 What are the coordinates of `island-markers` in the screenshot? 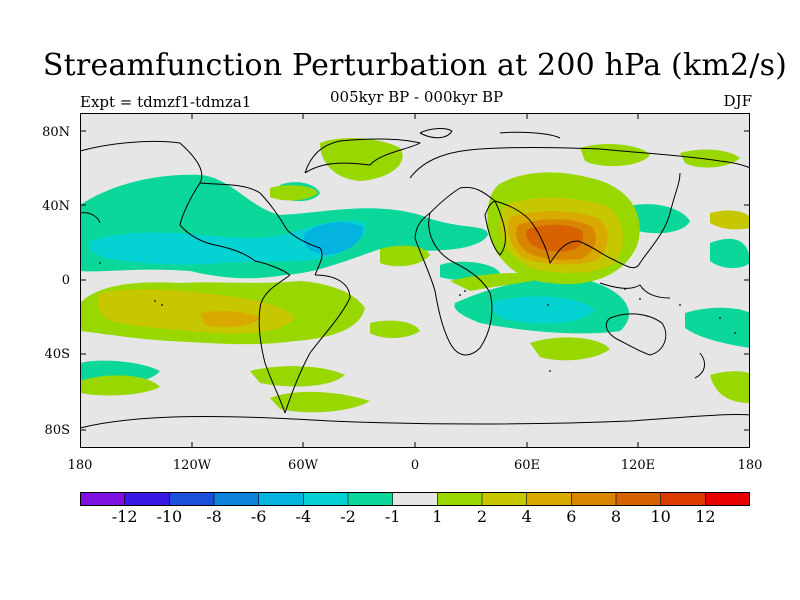 It's located at (417, 317).